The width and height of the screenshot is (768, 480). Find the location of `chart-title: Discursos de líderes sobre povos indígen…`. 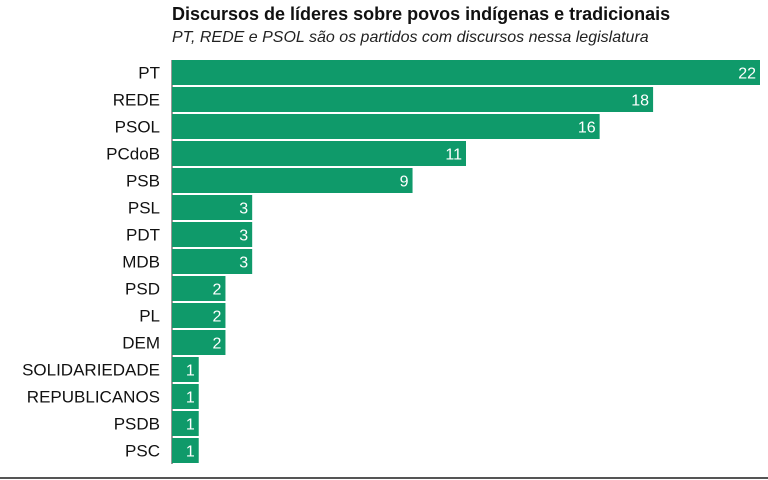

chart-title: Discursos de líderes sobre povos indígen… is located at coordinates (421, 14).